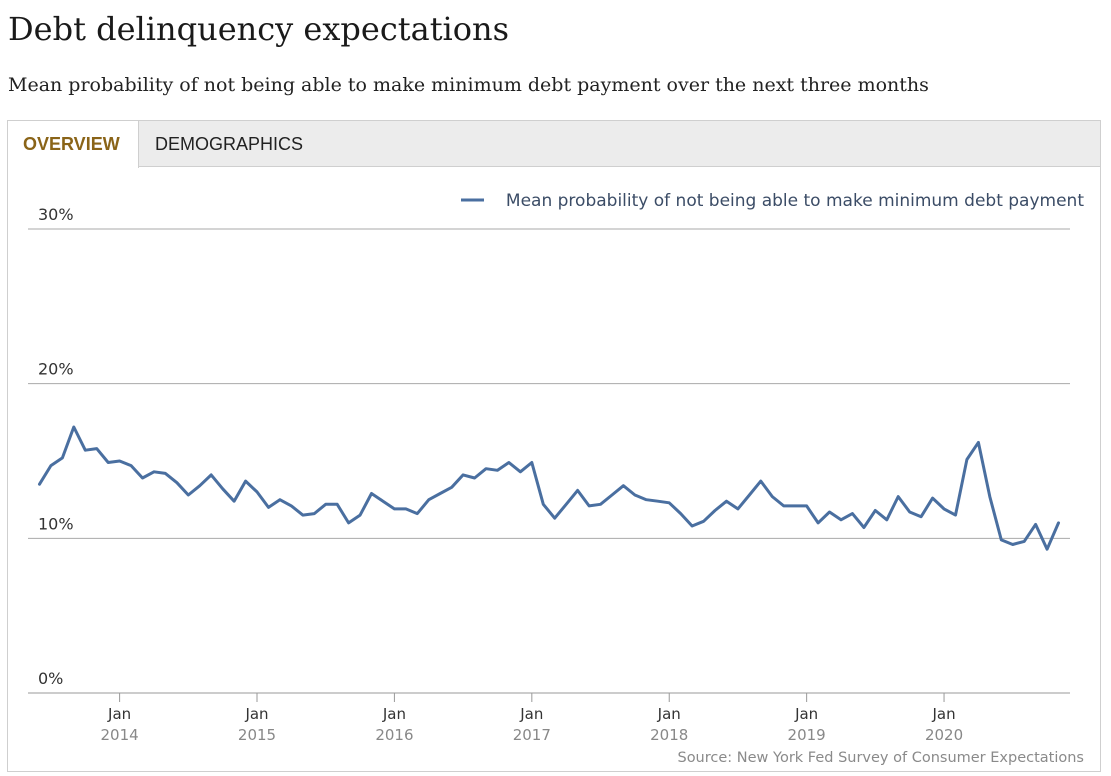 The width and height of the screenshot is (1111, 776). Describe the element at coordinates (73, 144) in the screenshot. I see `tab-overview: OVERVIEW` at that location.